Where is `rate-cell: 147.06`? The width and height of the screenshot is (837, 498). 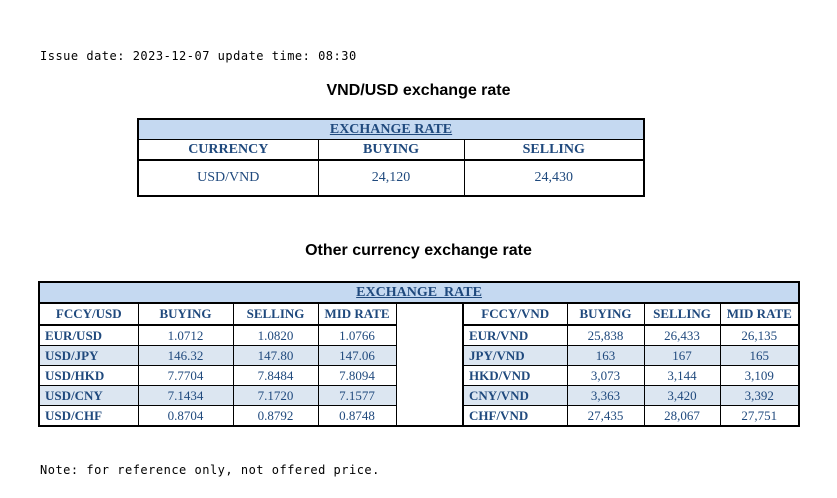
rate-cell: 147.06 is located at coordinates (357, 355).